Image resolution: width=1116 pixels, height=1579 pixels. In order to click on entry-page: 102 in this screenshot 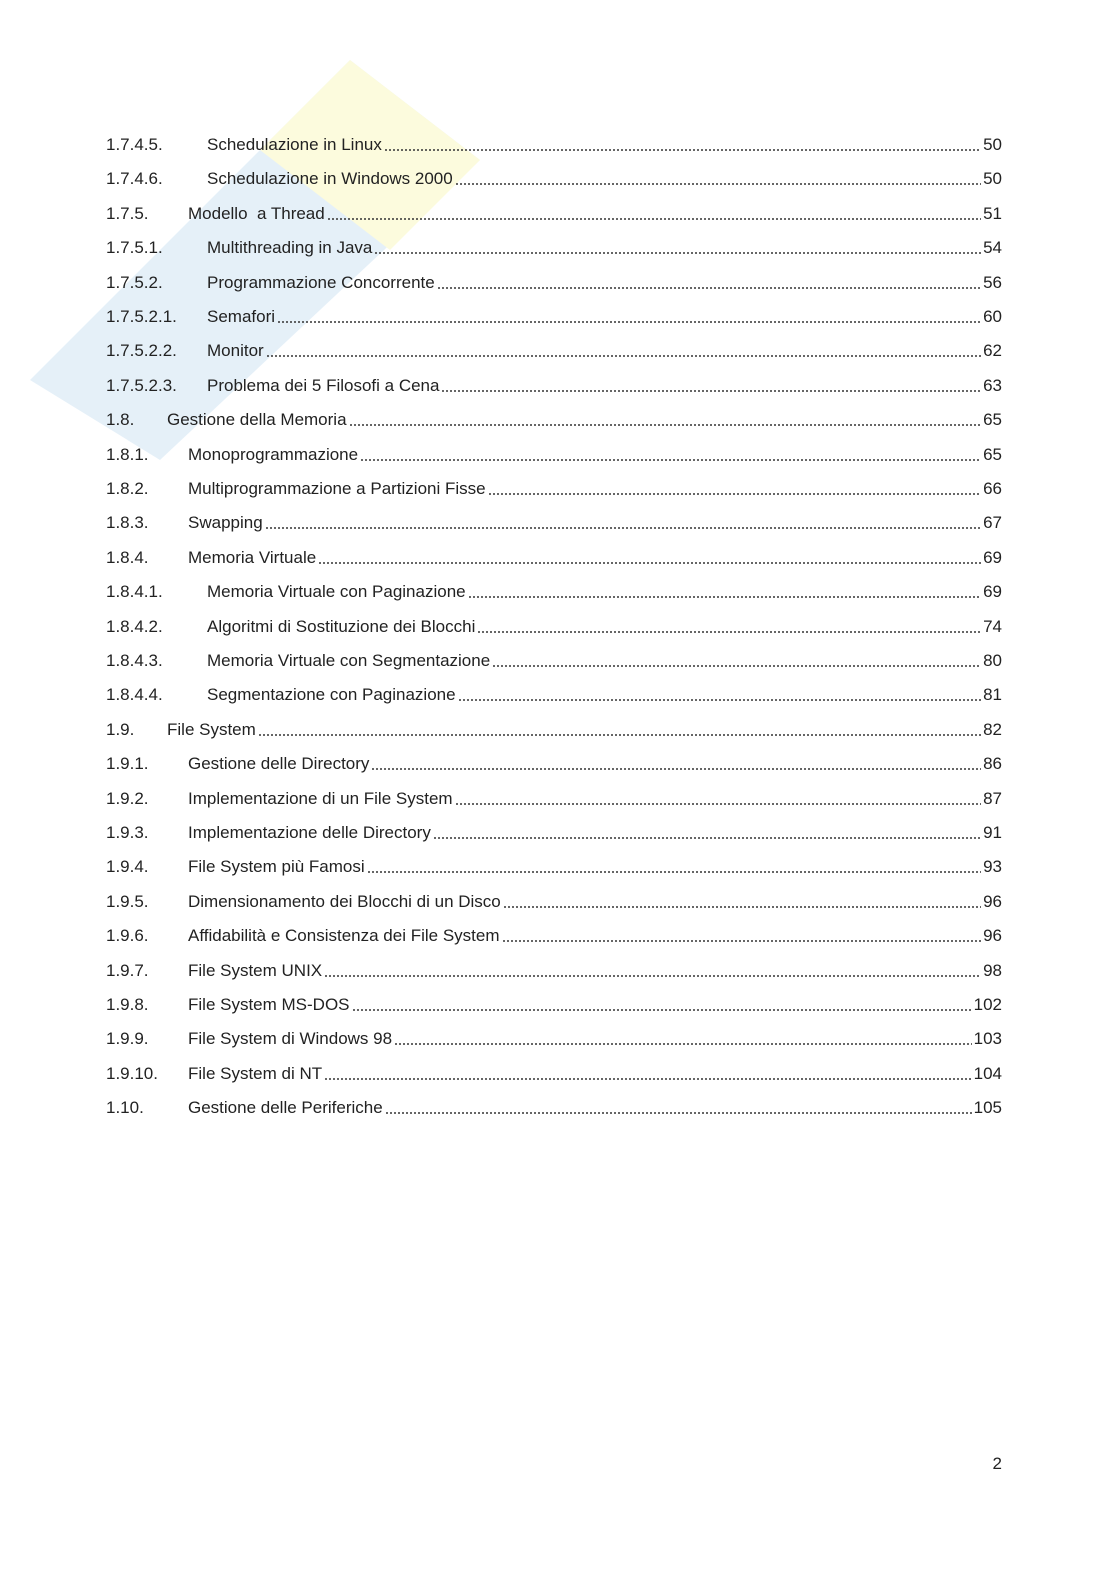, I will do `click(987, 1004)`.